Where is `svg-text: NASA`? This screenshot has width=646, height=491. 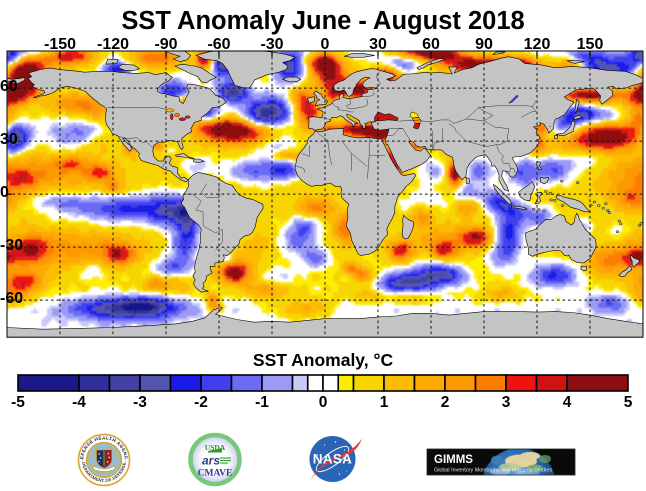
svg-text: NASA is located at coordinates (332, 459).